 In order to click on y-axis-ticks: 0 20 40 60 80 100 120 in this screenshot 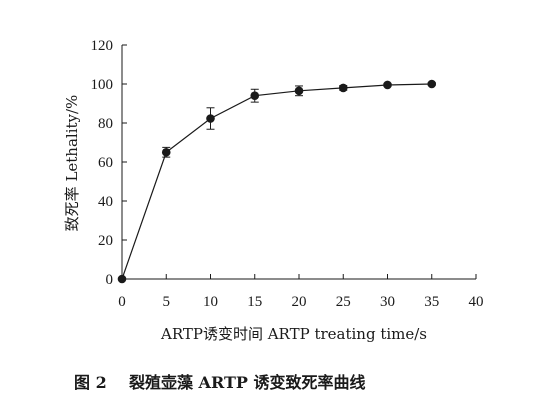, I will do `click(109, 163)`.